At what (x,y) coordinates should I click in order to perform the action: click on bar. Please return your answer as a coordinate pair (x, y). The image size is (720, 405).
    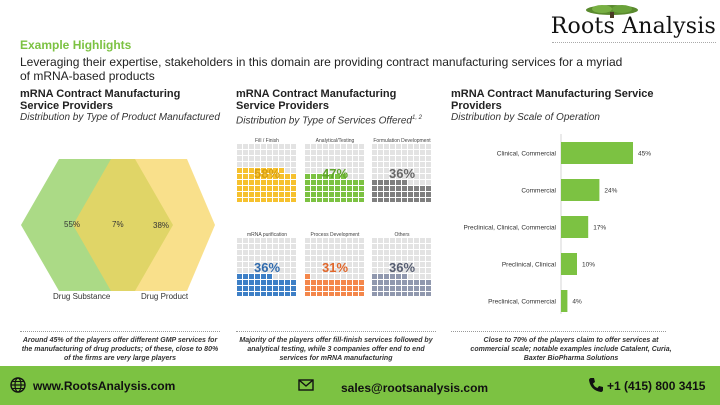
    Looking at the image, I should click on (597, 153).